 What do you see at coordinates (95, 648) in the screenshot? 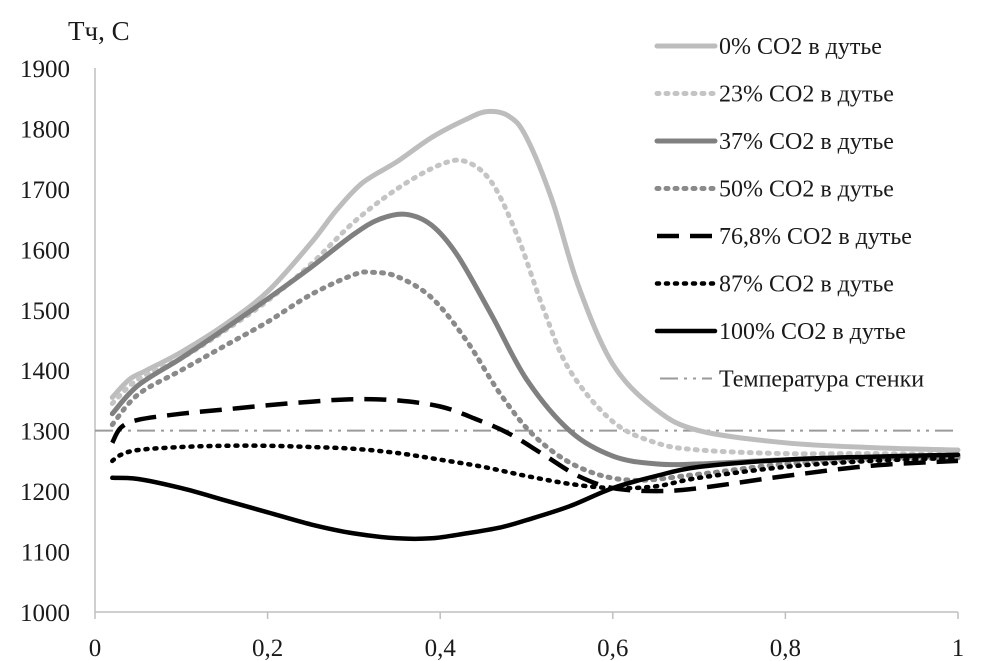
I see `x-tick-label: 0` at bounding box center [95, 648].